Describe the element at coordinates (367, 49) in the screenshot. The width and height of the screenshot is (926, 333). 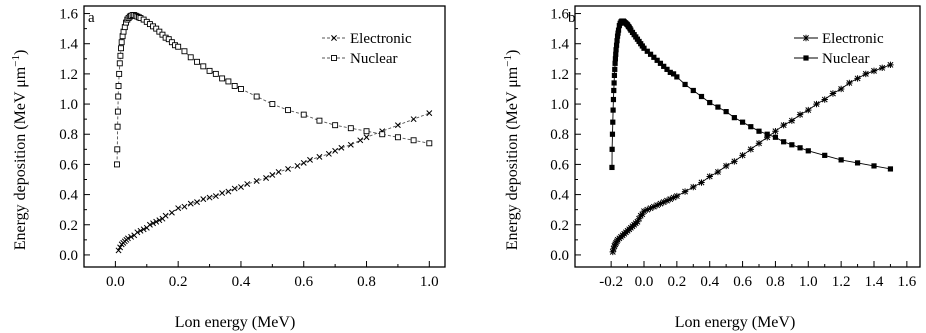
I see `legend: Electronic Nuclear` at that location.